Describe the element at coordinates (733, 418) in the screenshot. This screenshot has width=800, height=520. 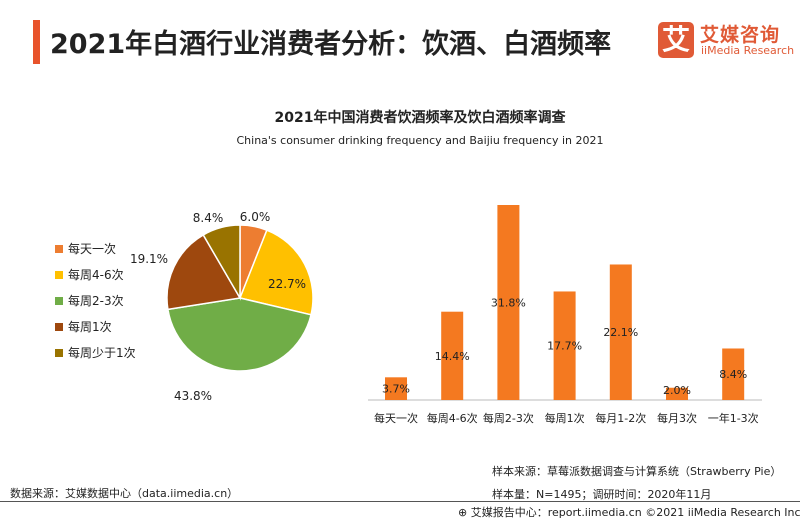
I see `x-tick-6: 一年1-3次` at that location.